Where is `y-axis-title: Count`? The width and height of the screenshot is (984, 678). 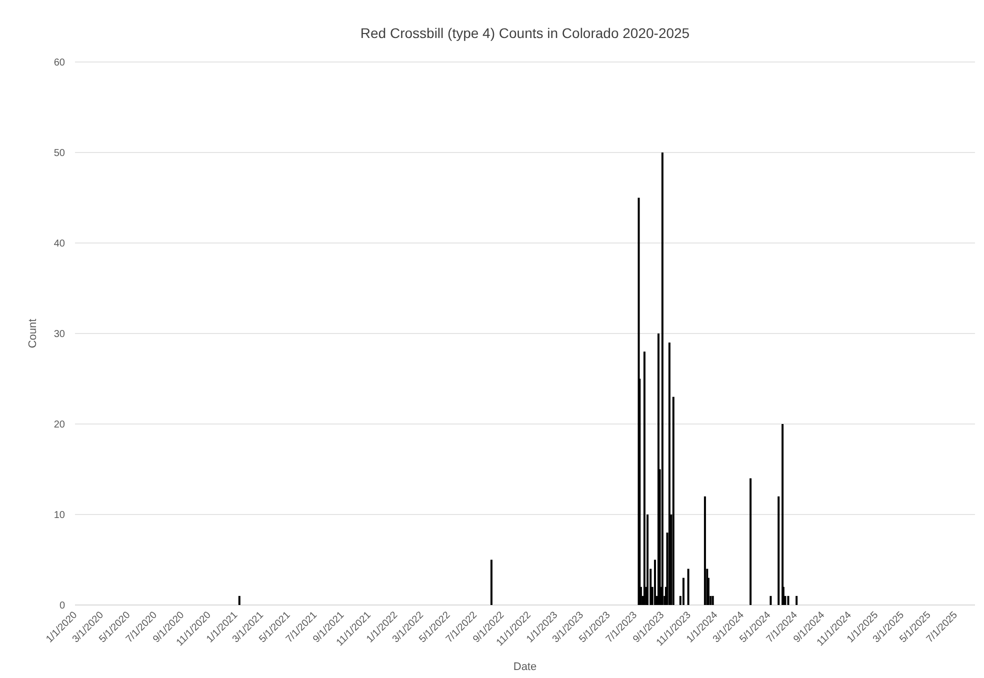 y-axis-title: Count is located at coordinates (33, 333).